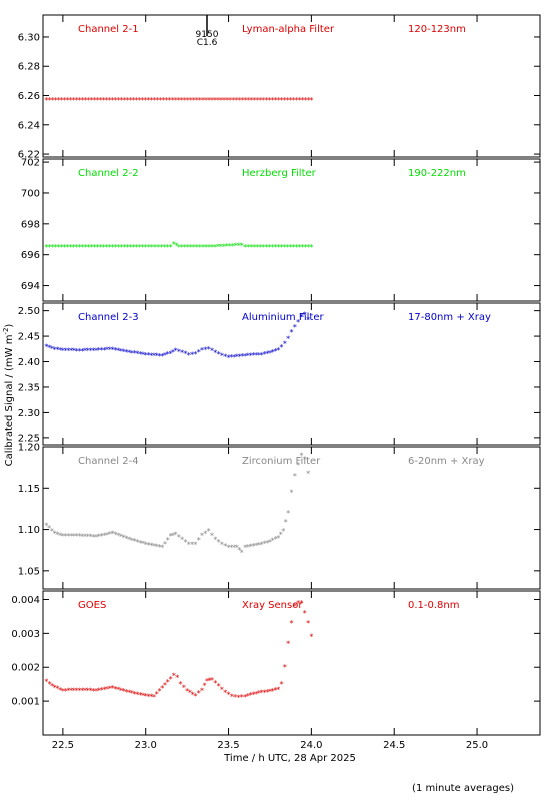 The image size is (550, 800). Describe the element at coordinates (29, 489) in the screenshot. I see `y-tick-label: 1.15` at that location.